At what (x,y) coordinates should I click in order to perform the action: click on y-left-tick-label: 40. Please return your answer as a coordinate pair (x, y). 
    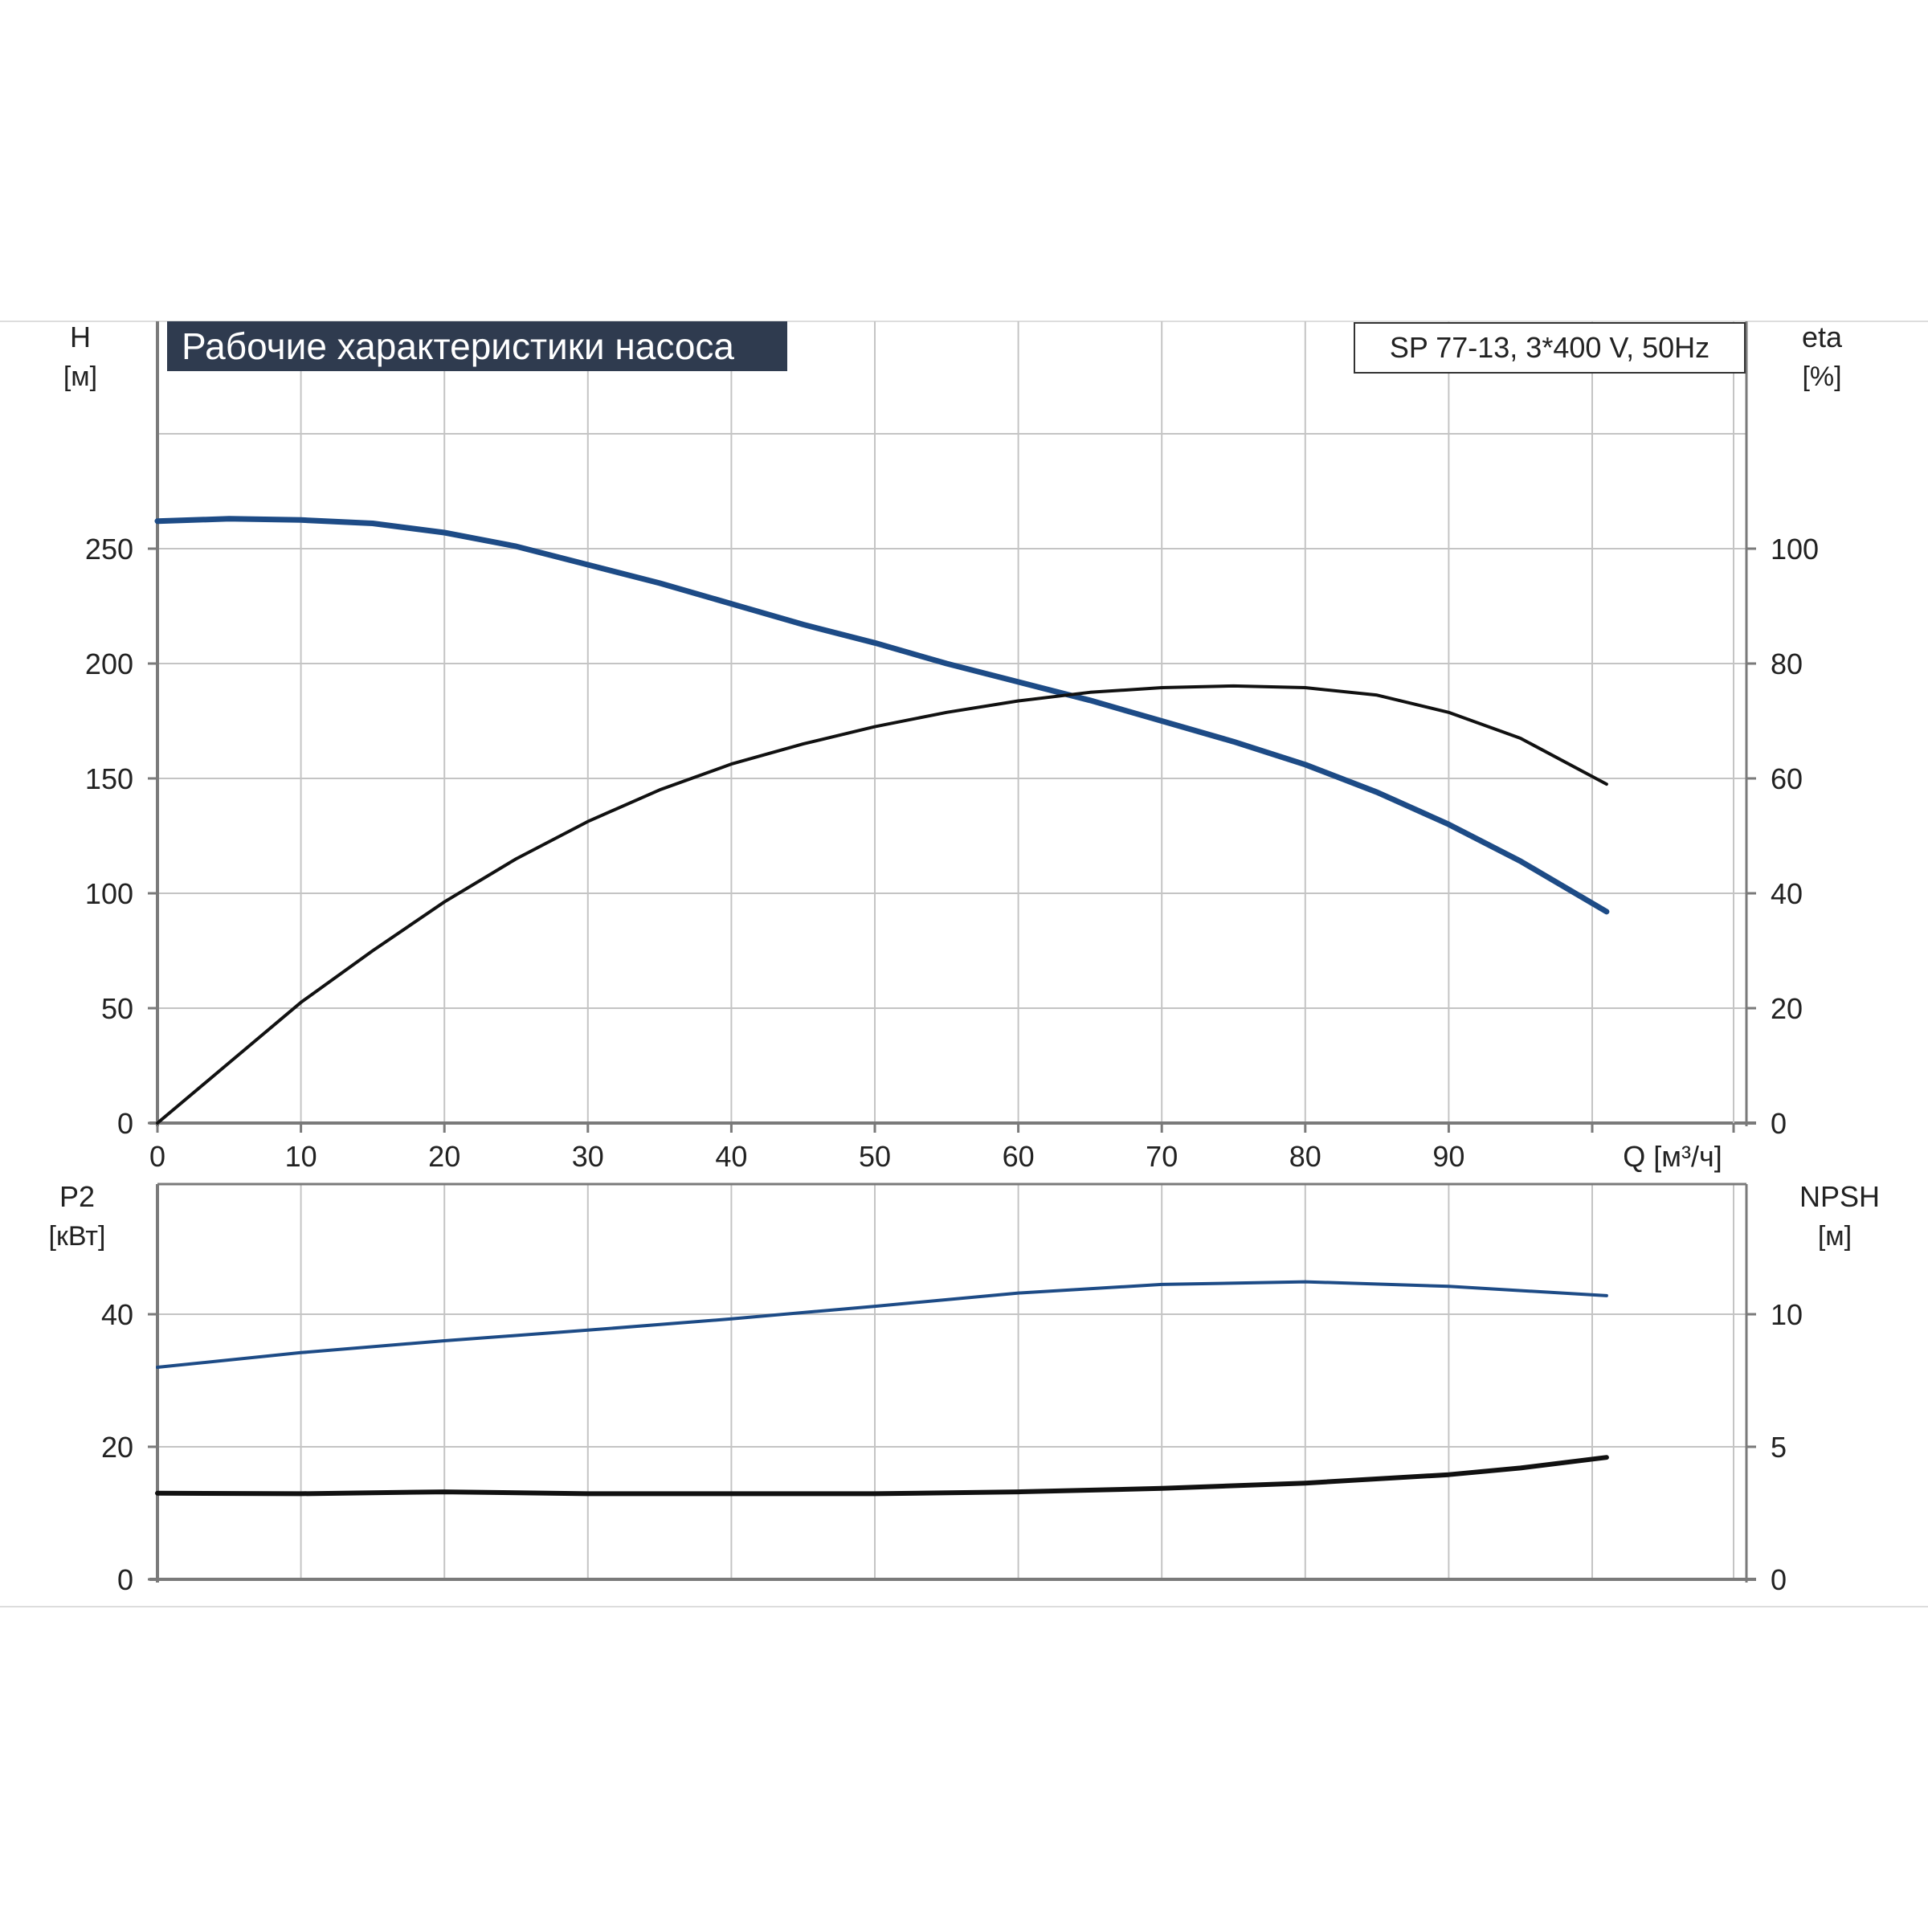
    Looking at the image, I should click on (117, 1315).